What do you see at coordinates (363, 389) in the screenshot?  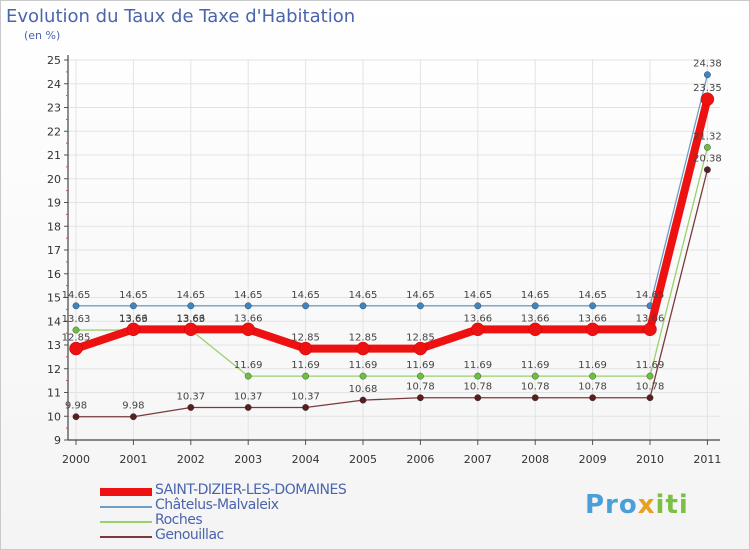 I see `series-2-label-5: 10.68` at bounding box center [363, 389].